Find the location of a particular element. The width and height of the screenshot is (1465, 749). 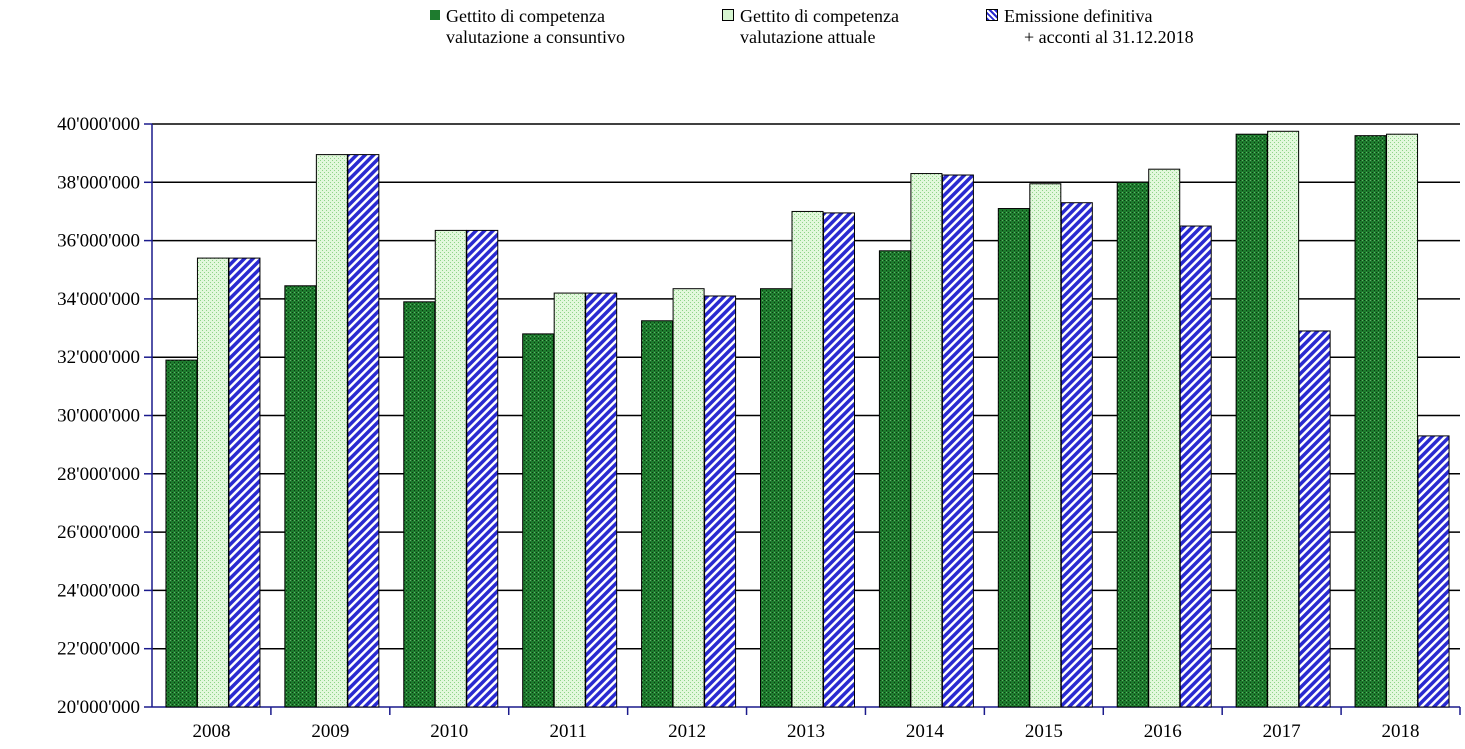

legend-label-series-3-line-1: Emissione definitiva is located at coordinates (1078, 16).